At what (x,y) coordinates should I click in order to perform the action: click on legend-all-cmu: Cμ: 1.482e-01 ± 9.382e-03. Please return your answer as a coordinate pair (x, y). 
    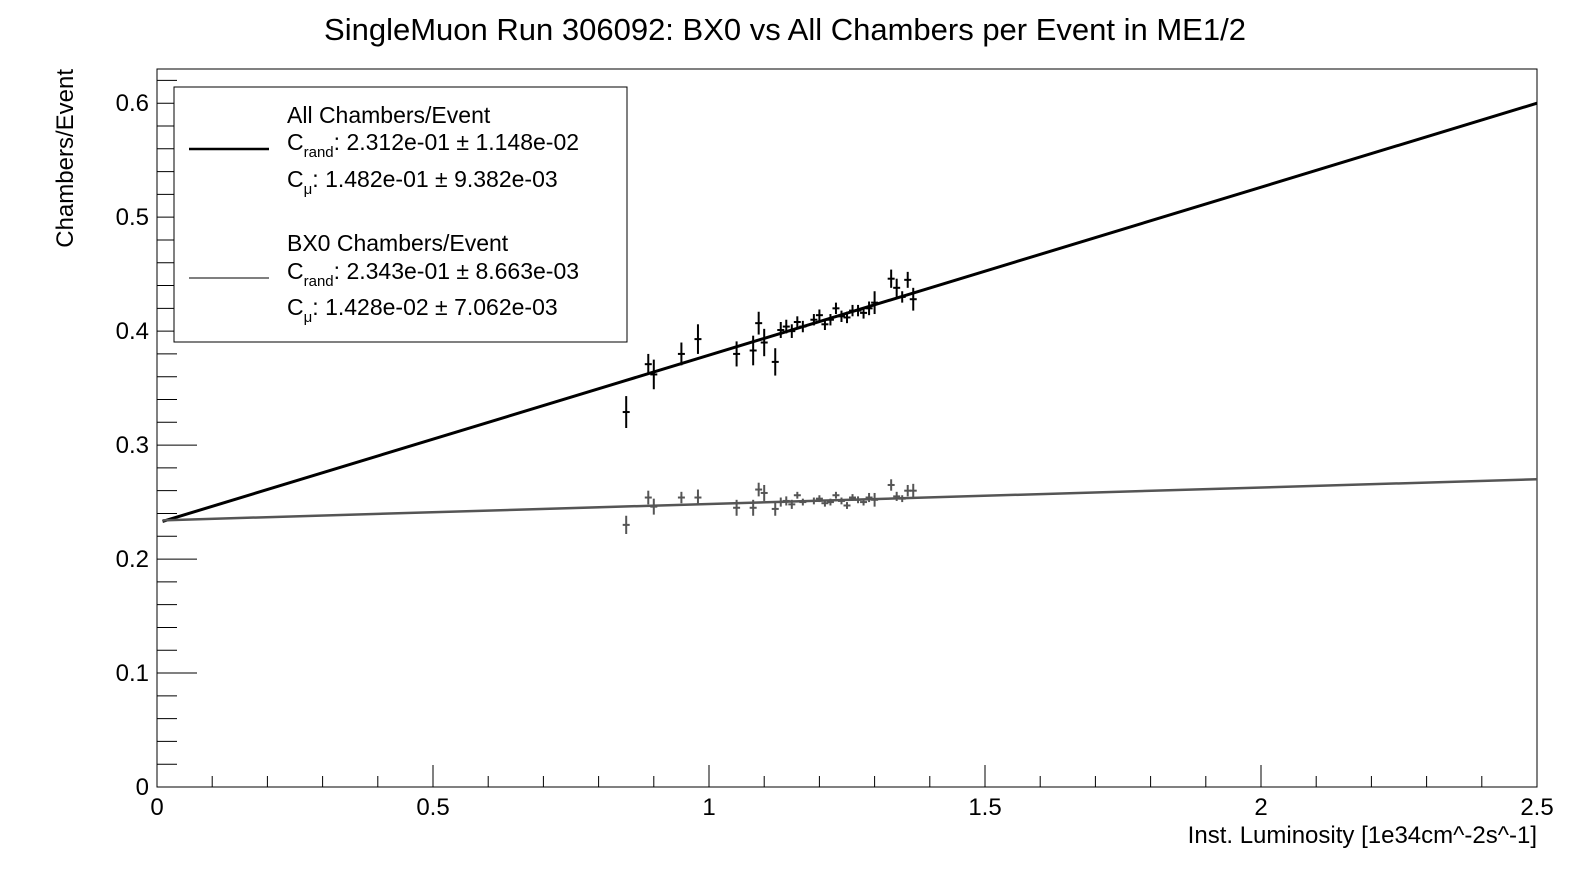
    Looking at the image, I should click on (422, 182).